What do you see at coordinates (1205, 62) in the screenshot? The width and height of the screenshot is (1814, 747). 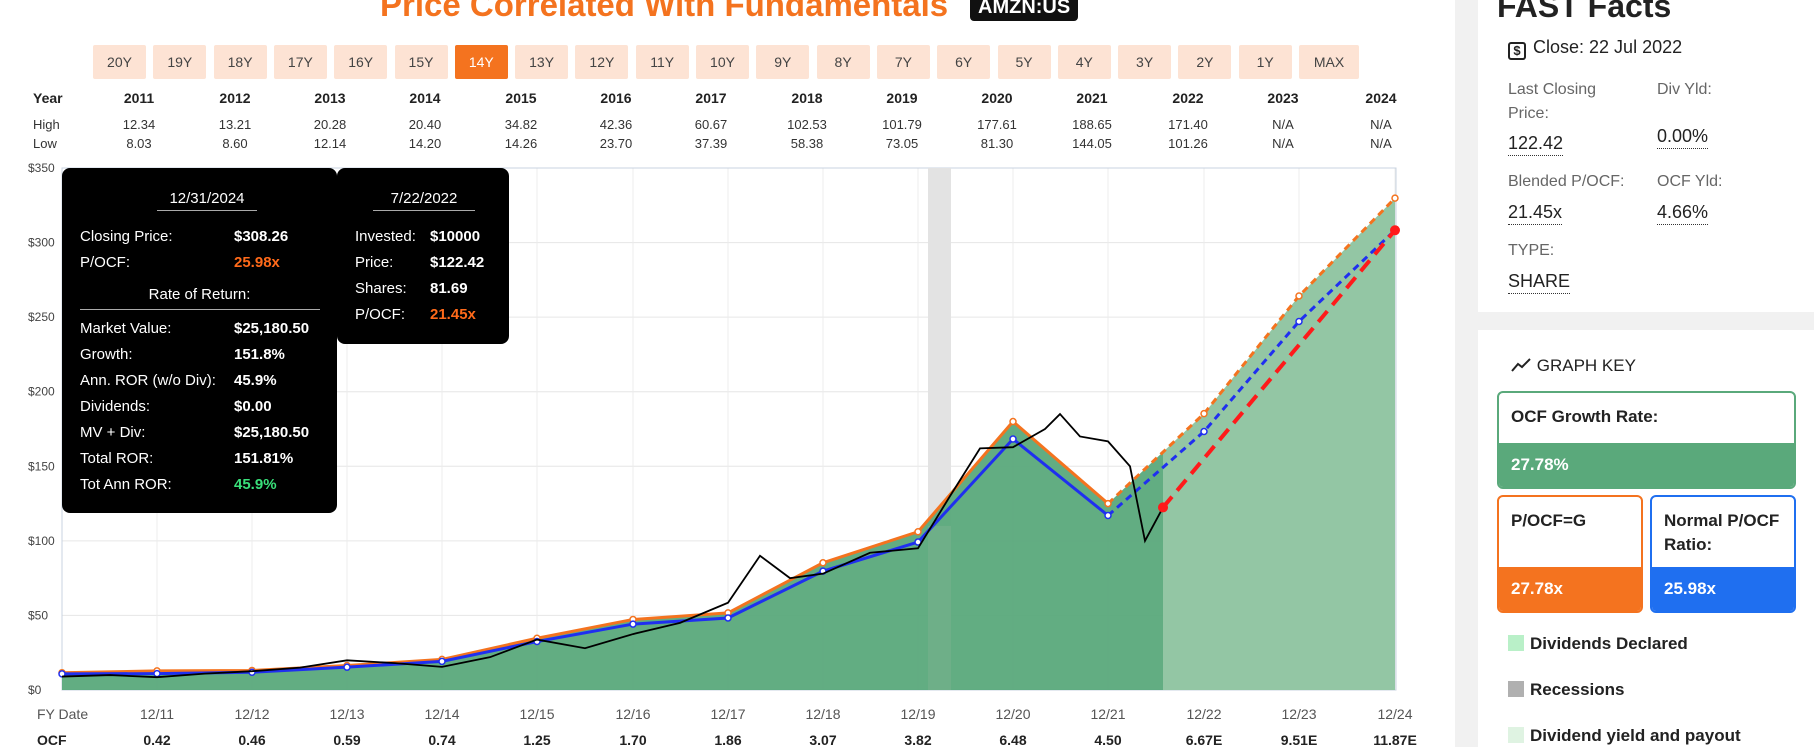 I see `range-button-2y: 2Y` at bounding box center [1205, 62].